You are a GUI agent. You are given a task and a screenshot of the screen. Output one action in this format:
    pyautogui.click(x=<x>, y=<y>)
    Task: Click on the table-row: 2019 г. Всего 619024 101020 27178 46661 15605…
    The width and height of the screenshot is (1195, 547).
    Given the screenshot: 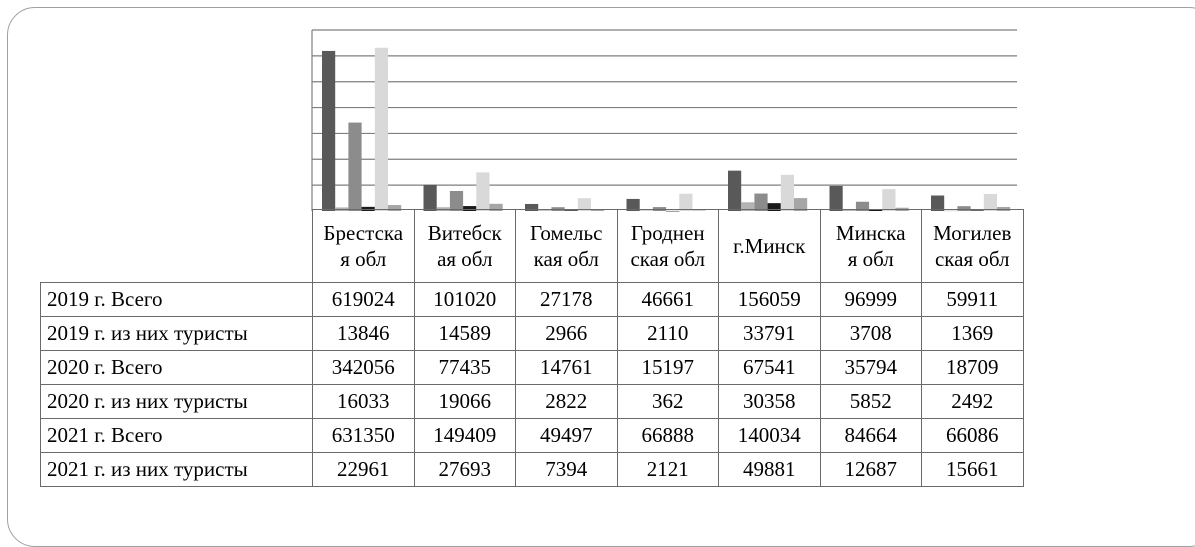 What is the action you would take?
    pyautogui.click(x=532, y=299)
    